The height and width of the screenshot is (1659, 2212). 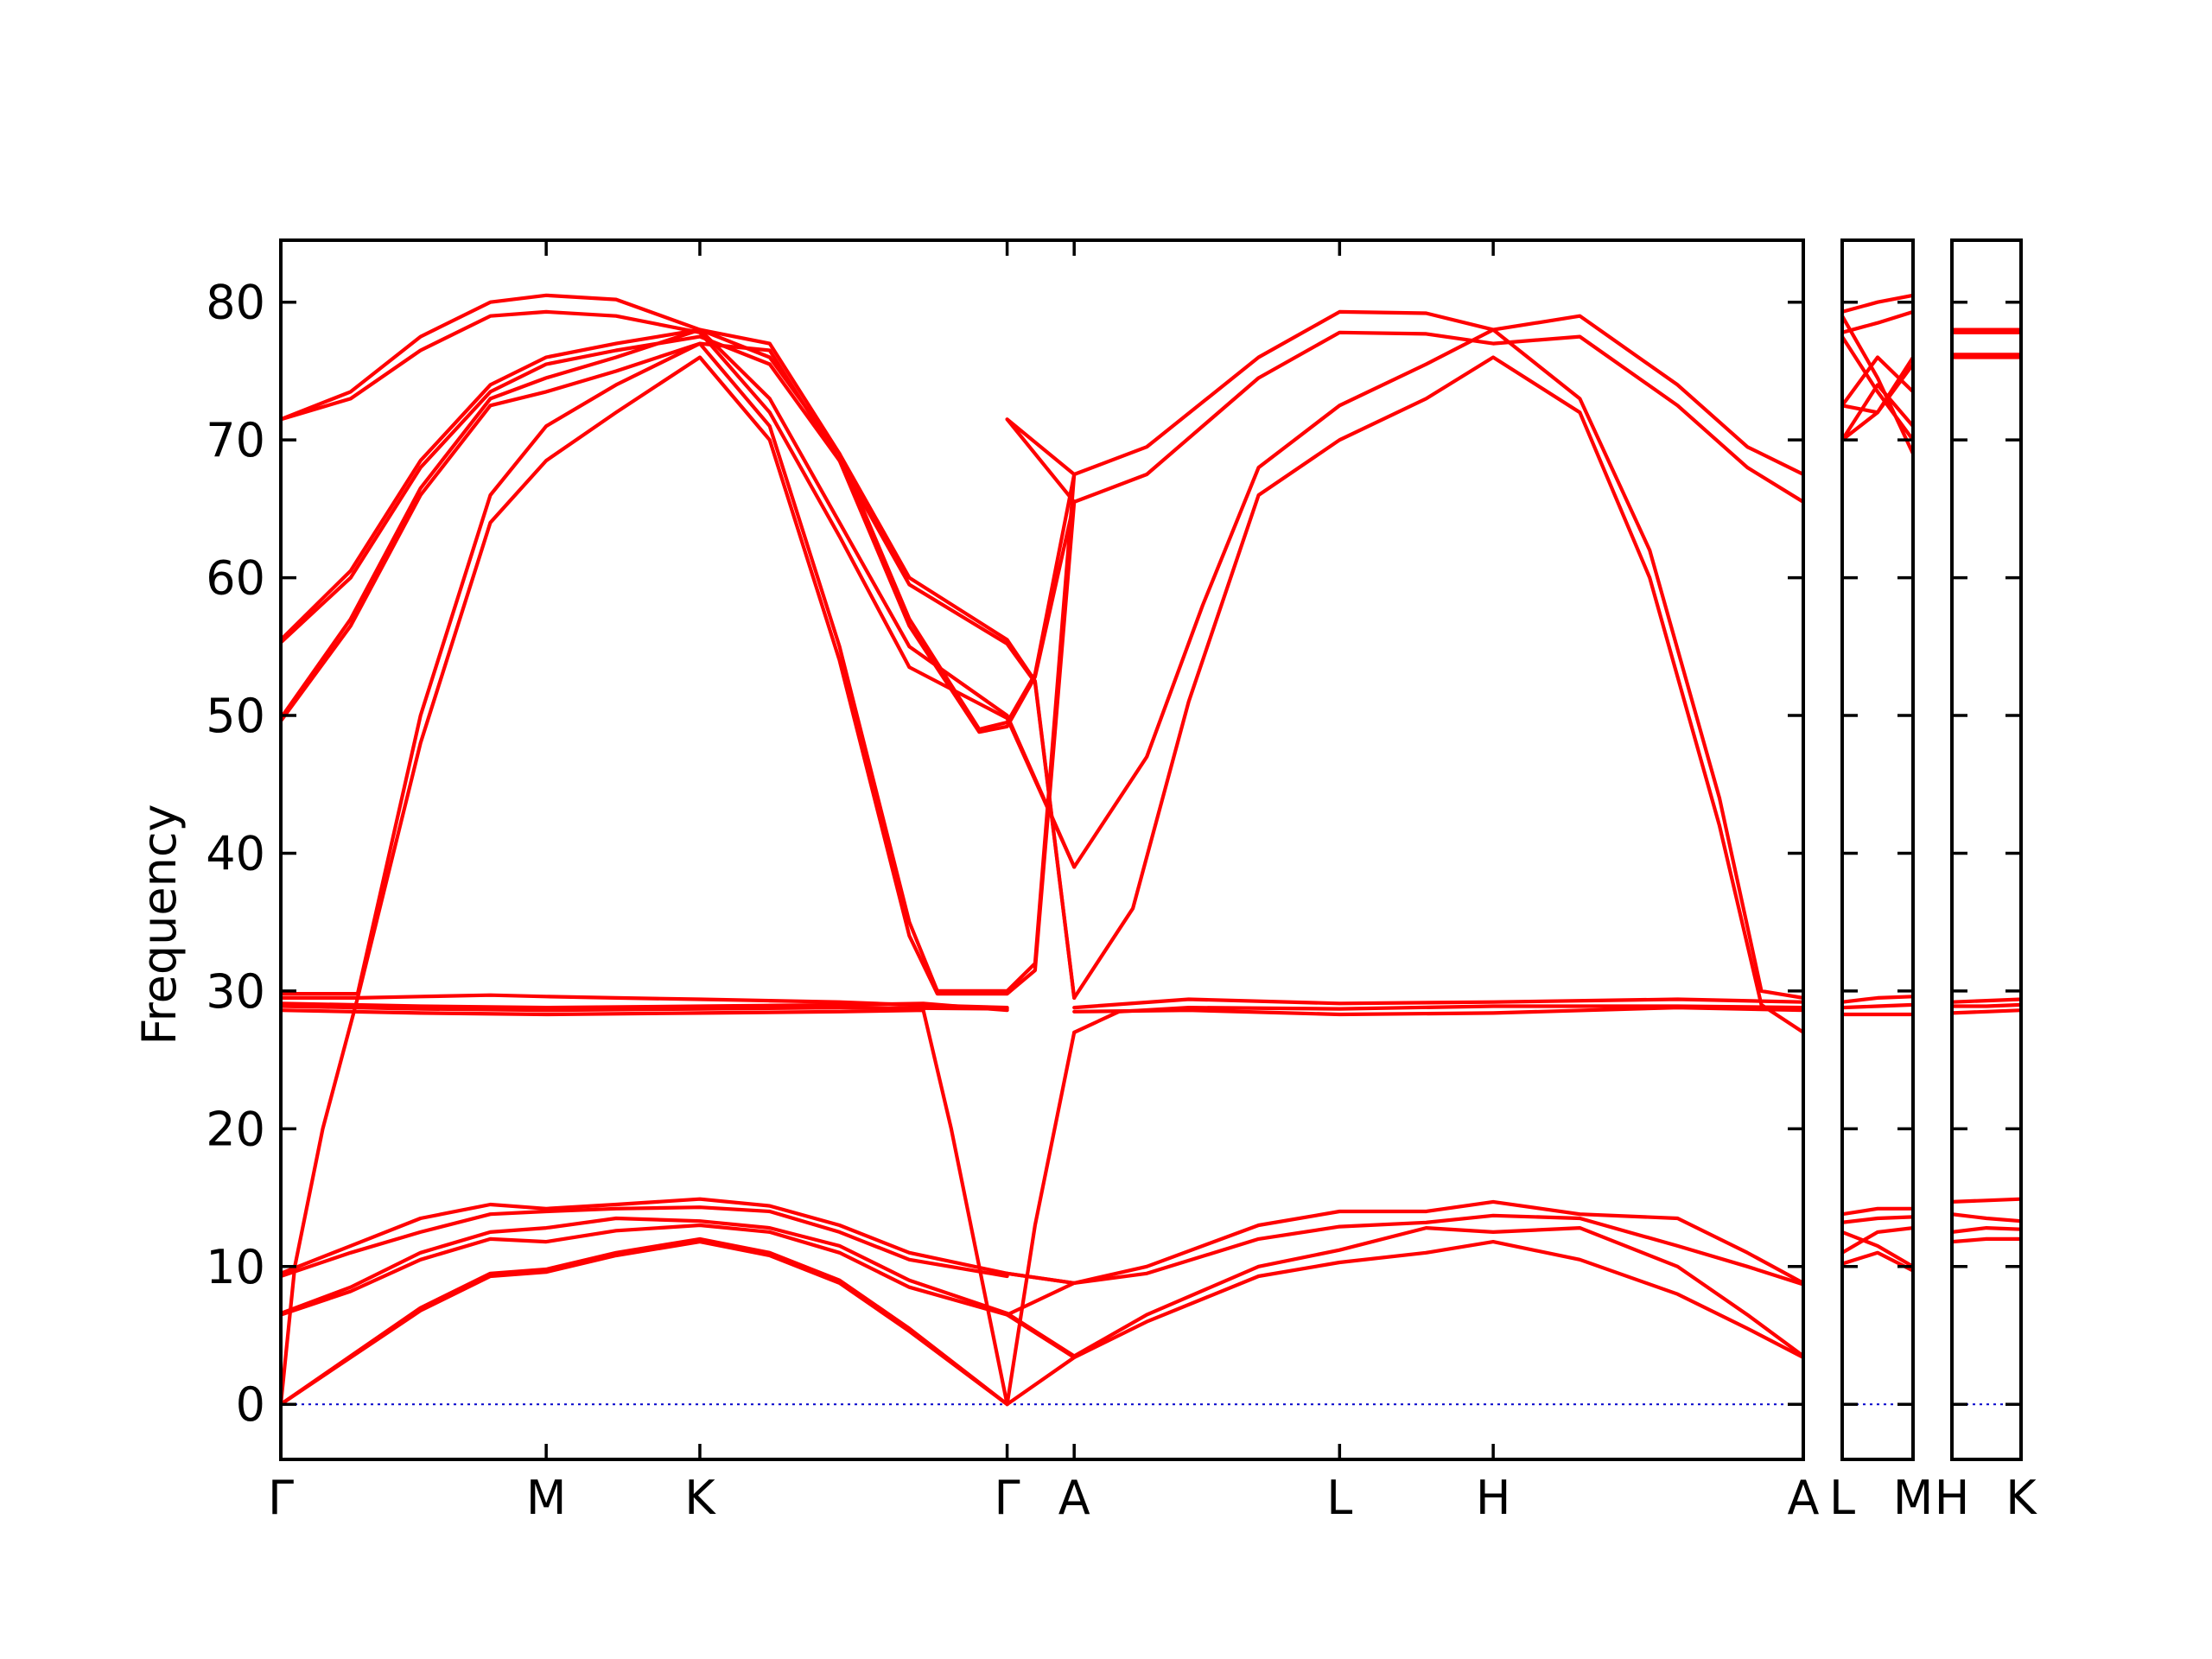 What do you see at coordinates (235, 1129) in the screenshot?
I see `y-tick-label: 20` at bounding box center [235, 1129].